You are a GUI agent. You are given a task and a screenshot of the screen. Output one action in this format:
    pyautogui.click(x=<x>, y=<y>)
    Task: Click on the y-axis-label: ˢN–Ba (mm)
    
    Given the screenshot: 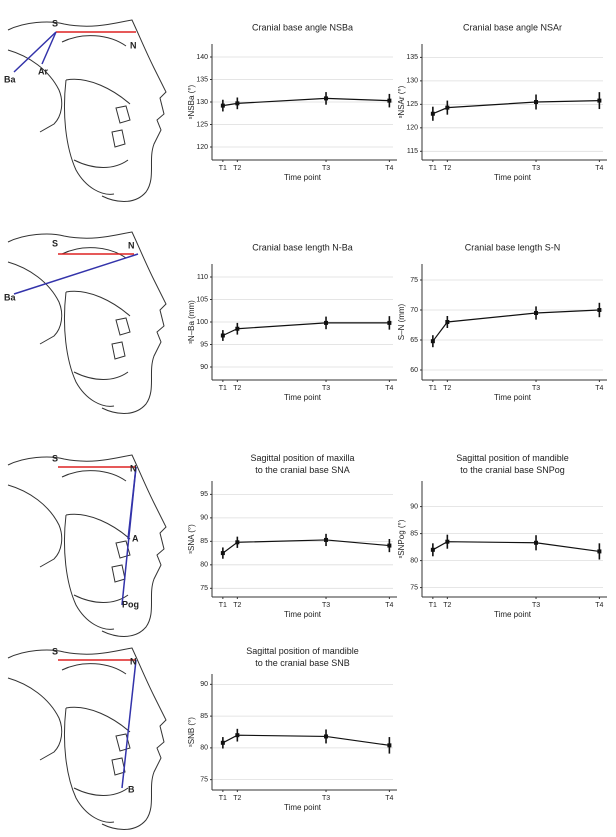 What is the action you would take?
    pyautogui.click(x=191, y=322)
    